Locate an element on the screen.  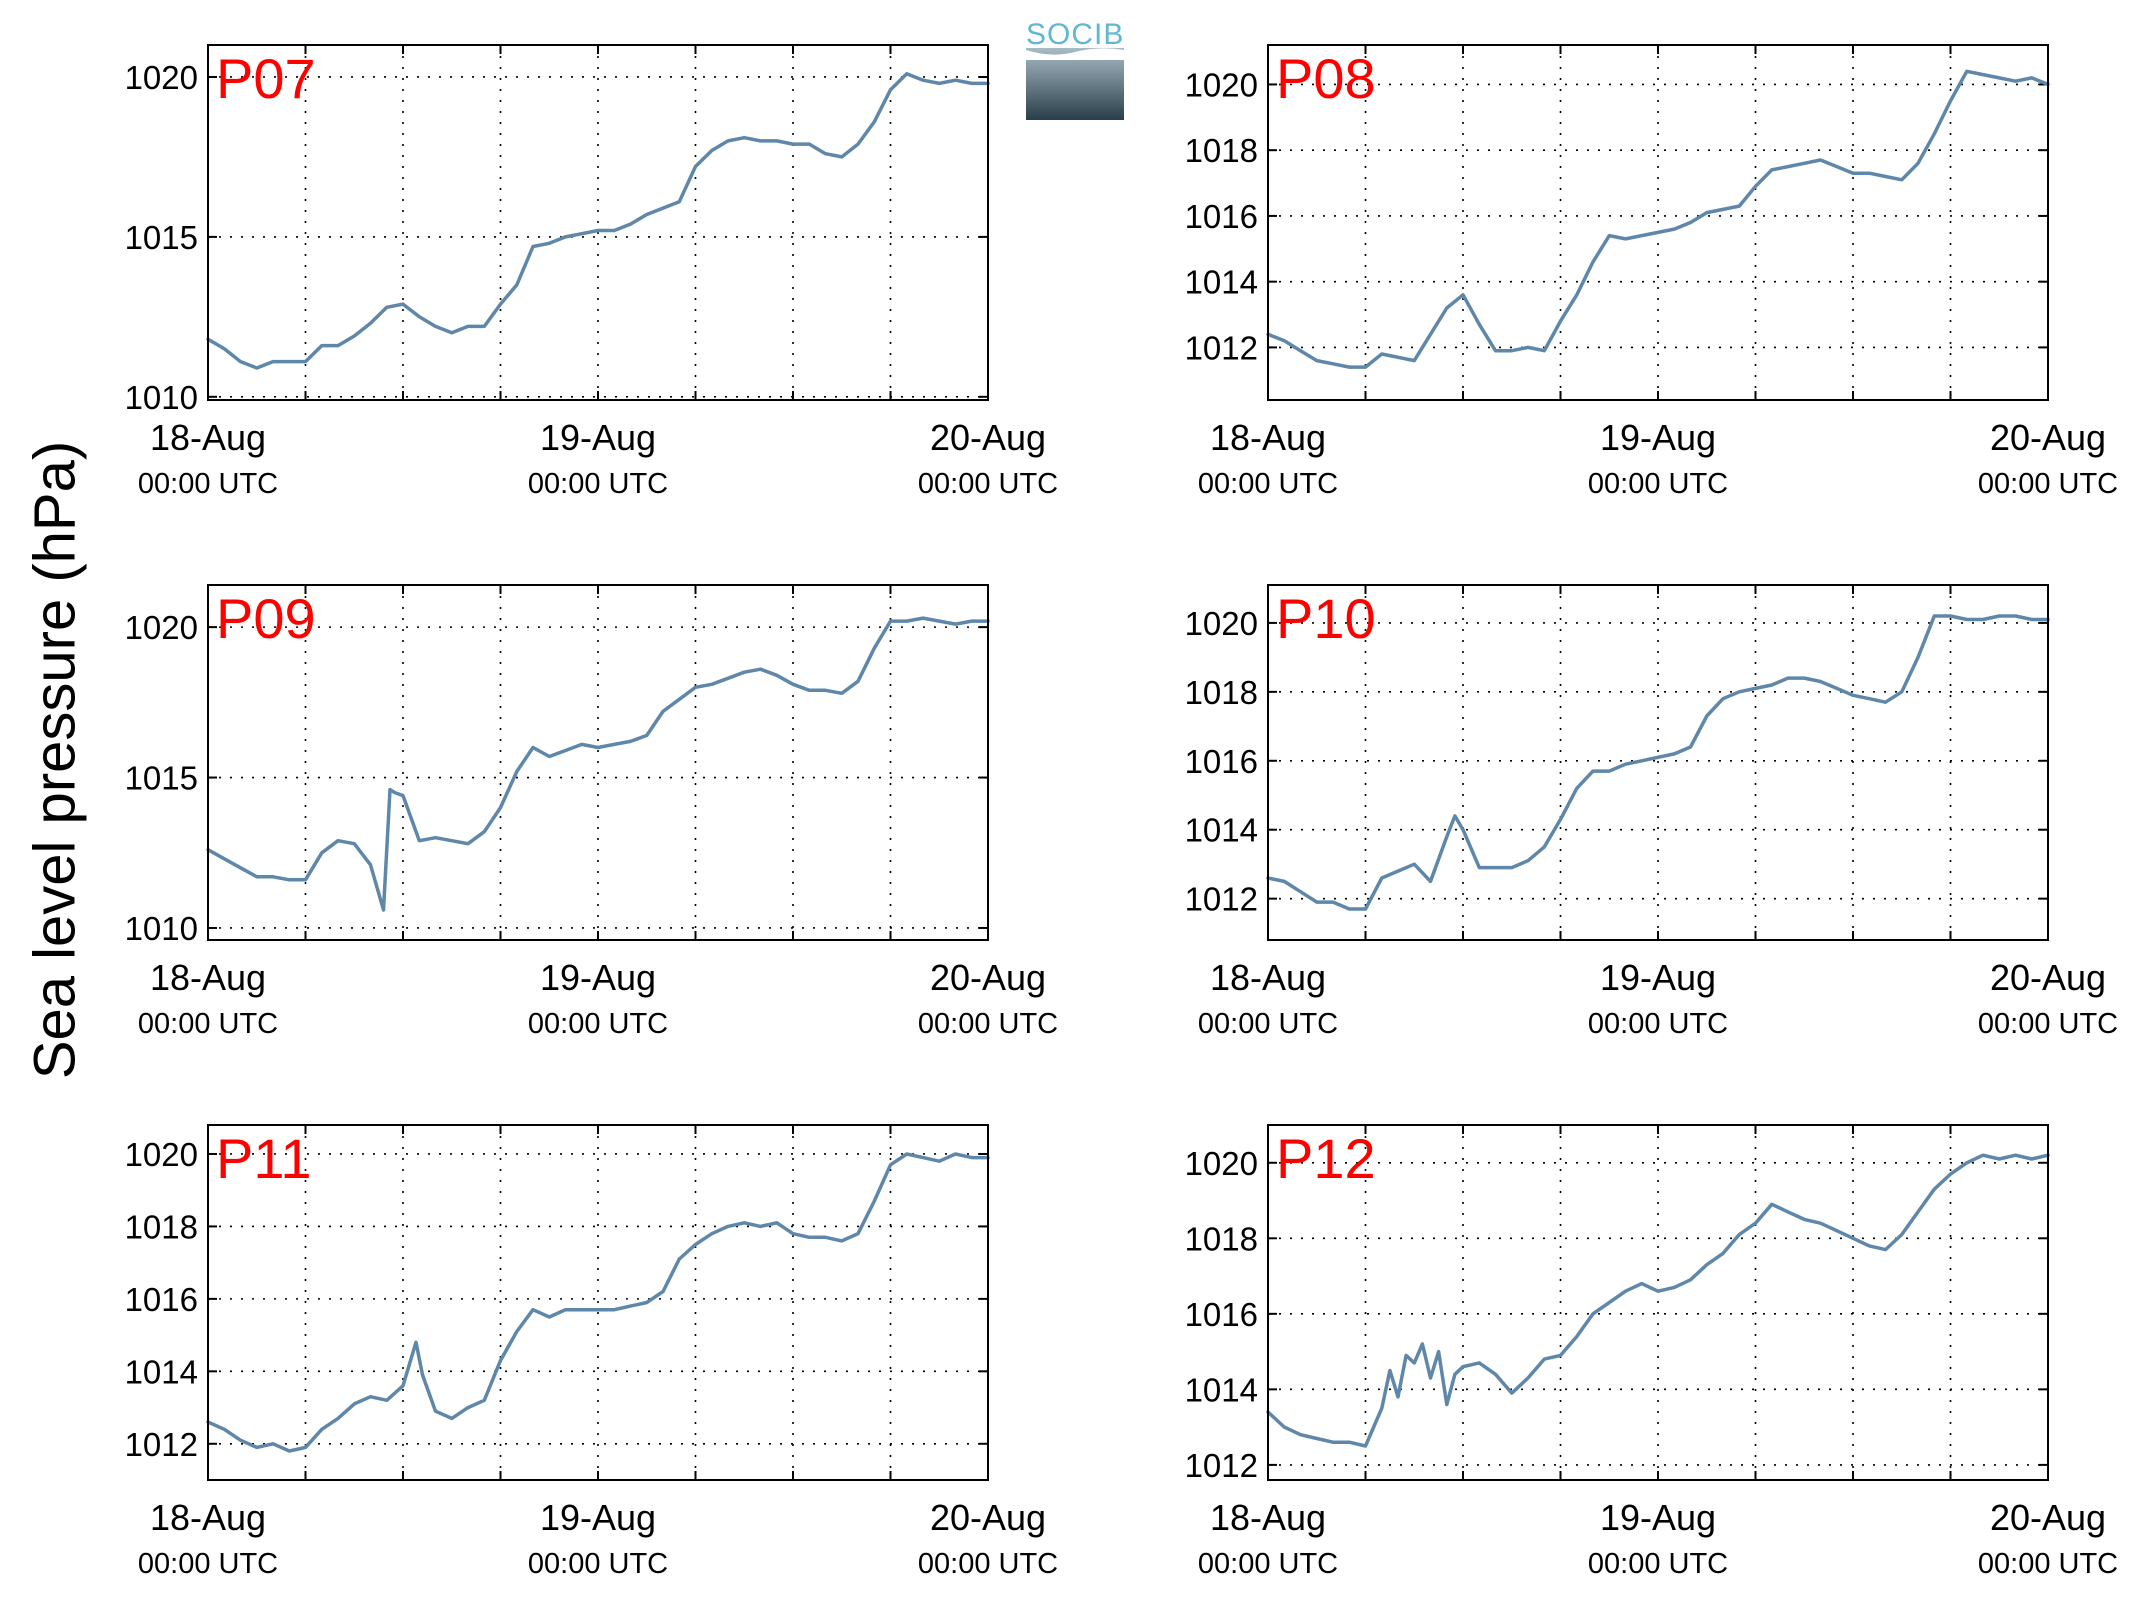
series-line-p07 is located at coordinates (598, 221).